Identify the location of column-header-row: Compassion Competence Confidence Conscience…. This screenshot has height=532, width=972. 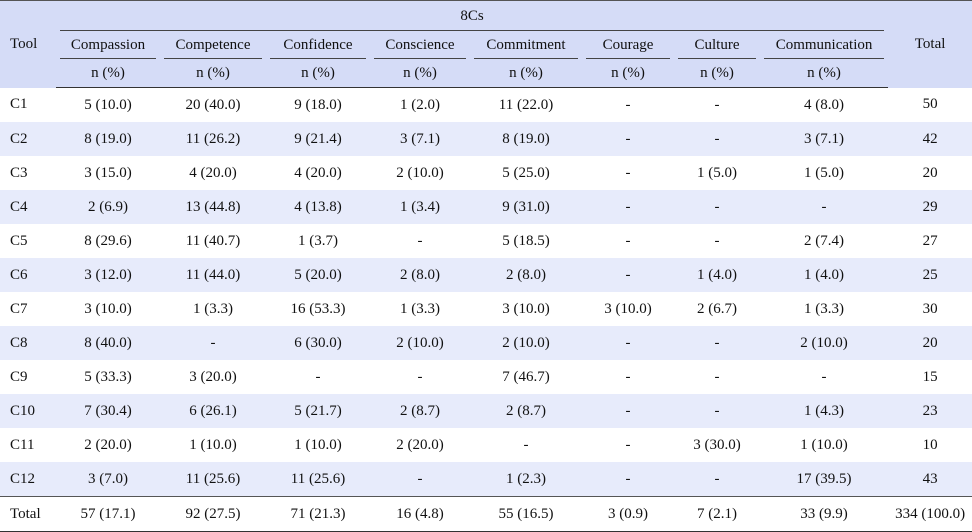
(486, 45).